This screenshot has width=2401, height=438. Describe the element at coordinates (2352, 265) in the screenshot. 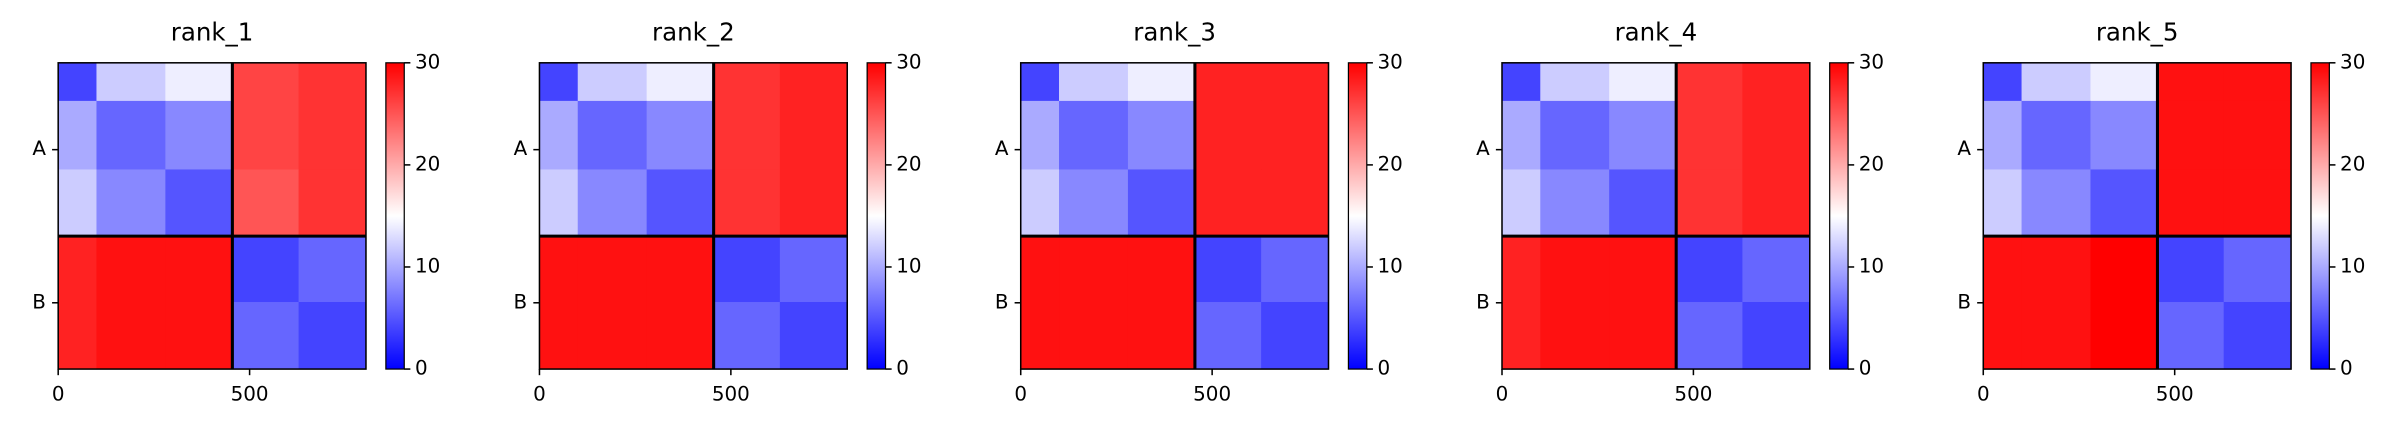

I see `colorbar-tick-label: 10` at that location.